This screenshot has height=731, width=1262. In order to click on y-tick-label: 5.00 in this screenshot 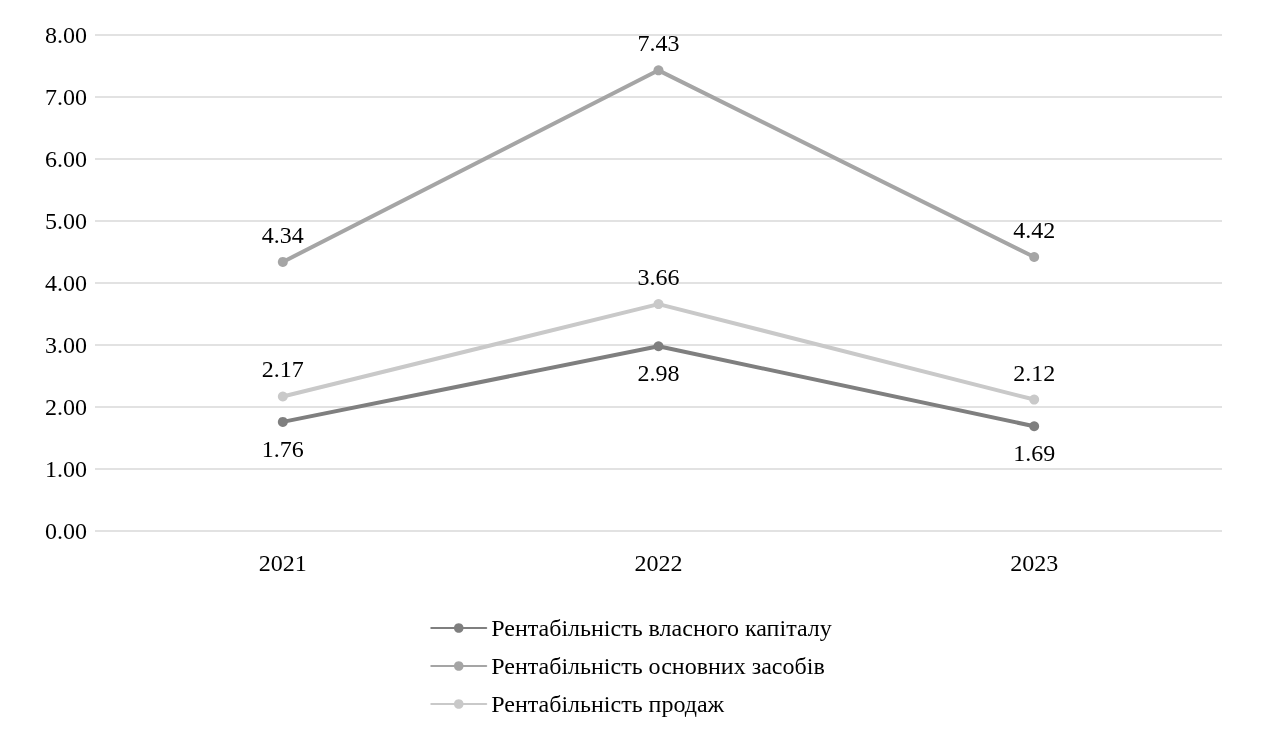, I will do `click(66, 221)`.